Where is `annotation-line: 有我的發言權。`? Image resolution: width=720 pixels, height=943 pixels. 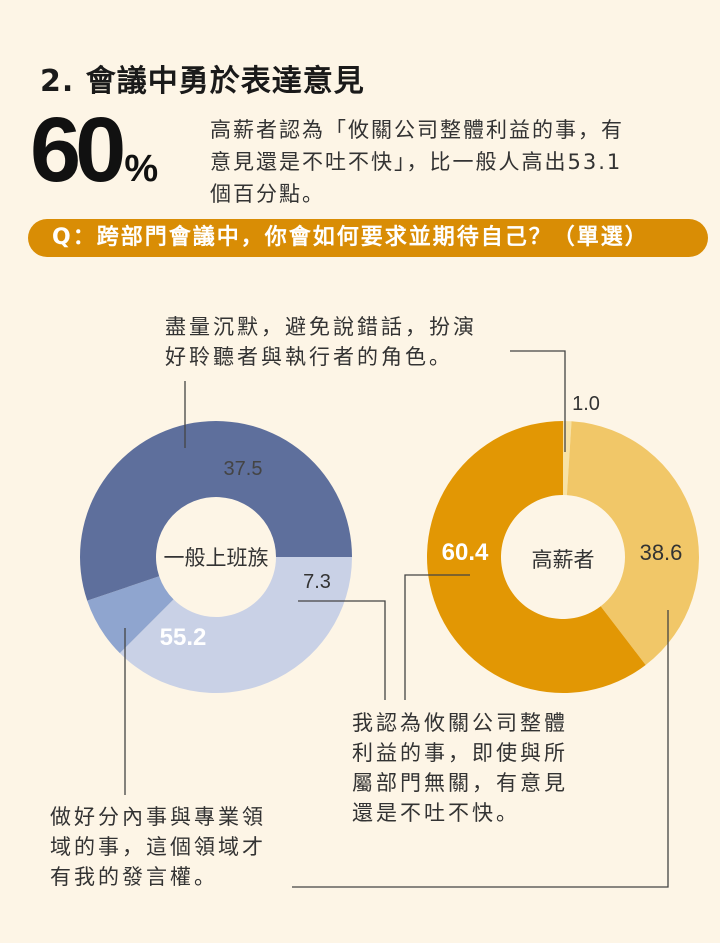
annotation-line: 有我的發言權。 is located at coordinates (134, 877).